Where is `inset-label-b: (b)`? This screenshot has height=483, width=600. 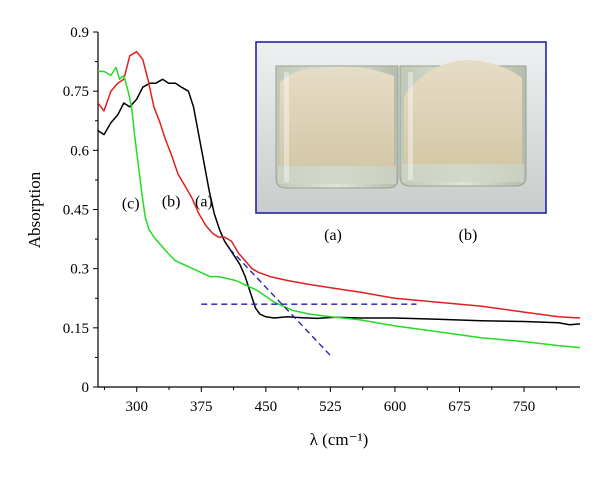
inset-label-b: (b) is located at coordinates (468, 235).